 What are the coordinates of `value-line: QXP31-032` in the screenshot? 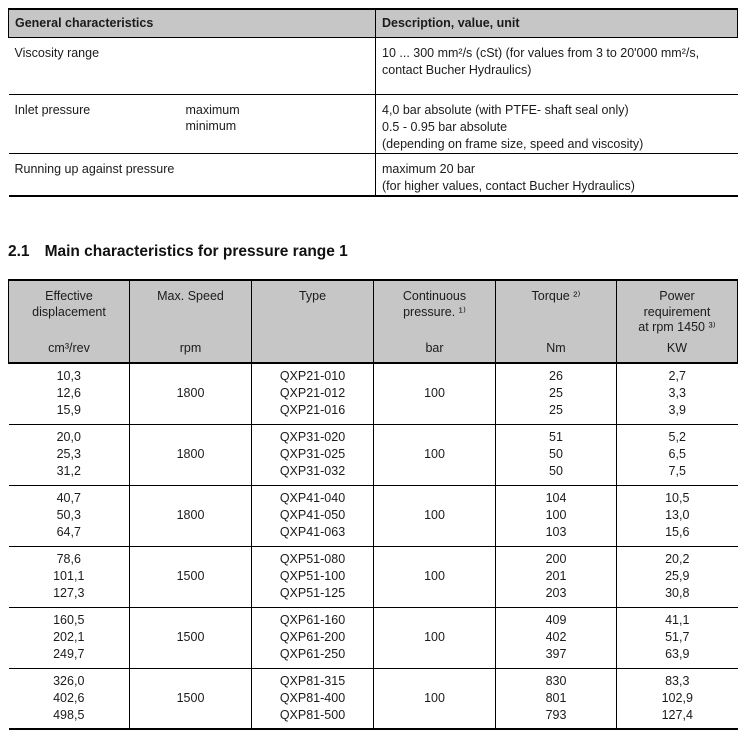 It's located at (312, 471).